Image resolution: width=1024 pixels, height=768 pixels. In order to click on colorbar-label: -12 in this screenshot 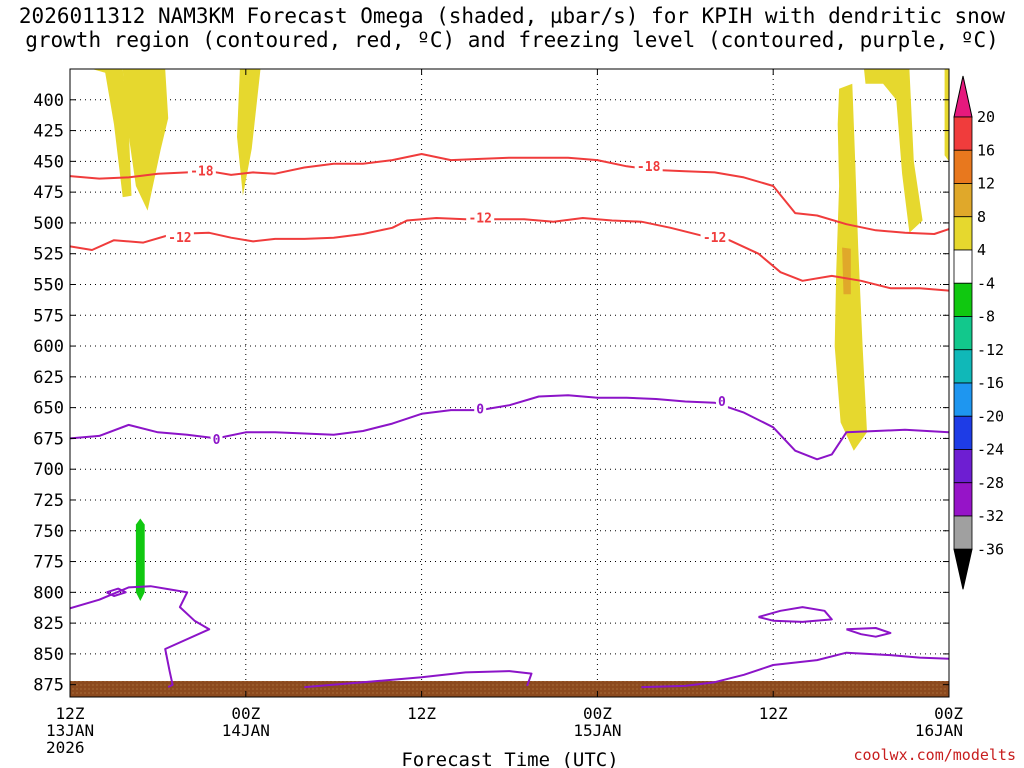, I will do `click(990, 350)`.